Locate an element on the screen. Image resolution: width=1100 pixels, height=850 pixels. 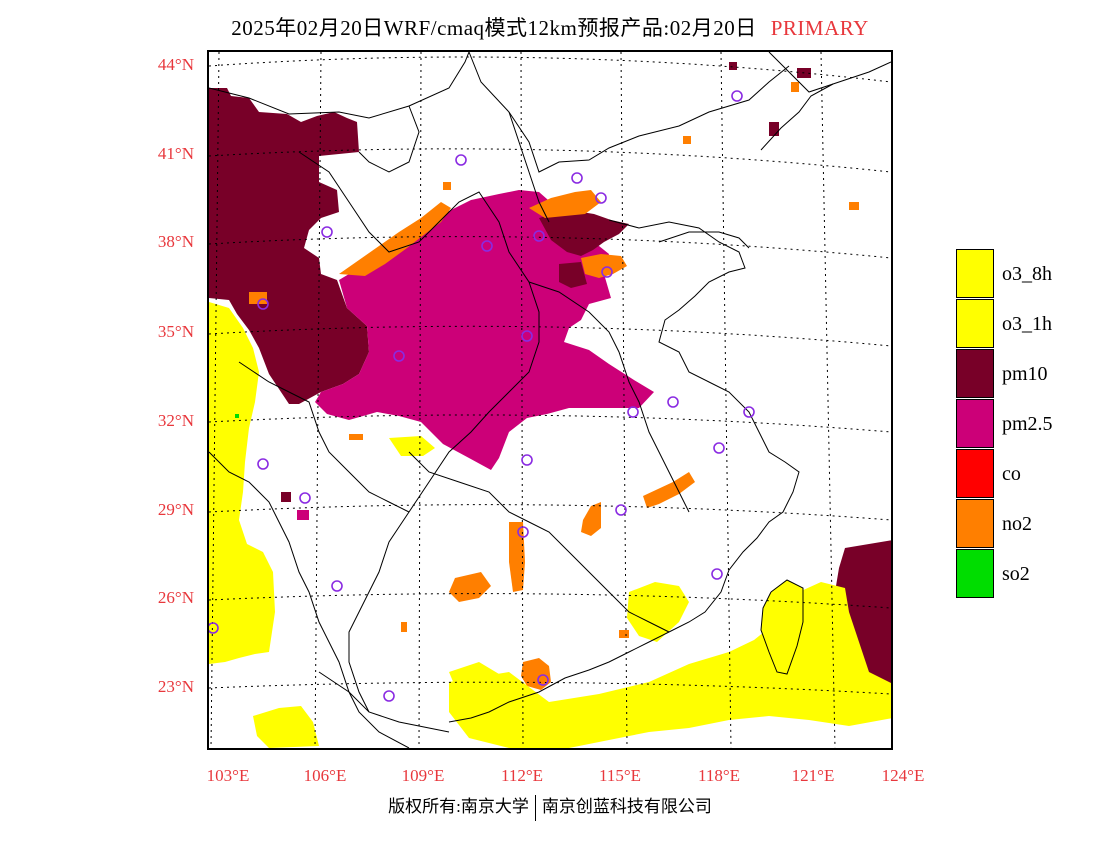
lat-label-29n: 29°N is located at coordinates (175, 509).